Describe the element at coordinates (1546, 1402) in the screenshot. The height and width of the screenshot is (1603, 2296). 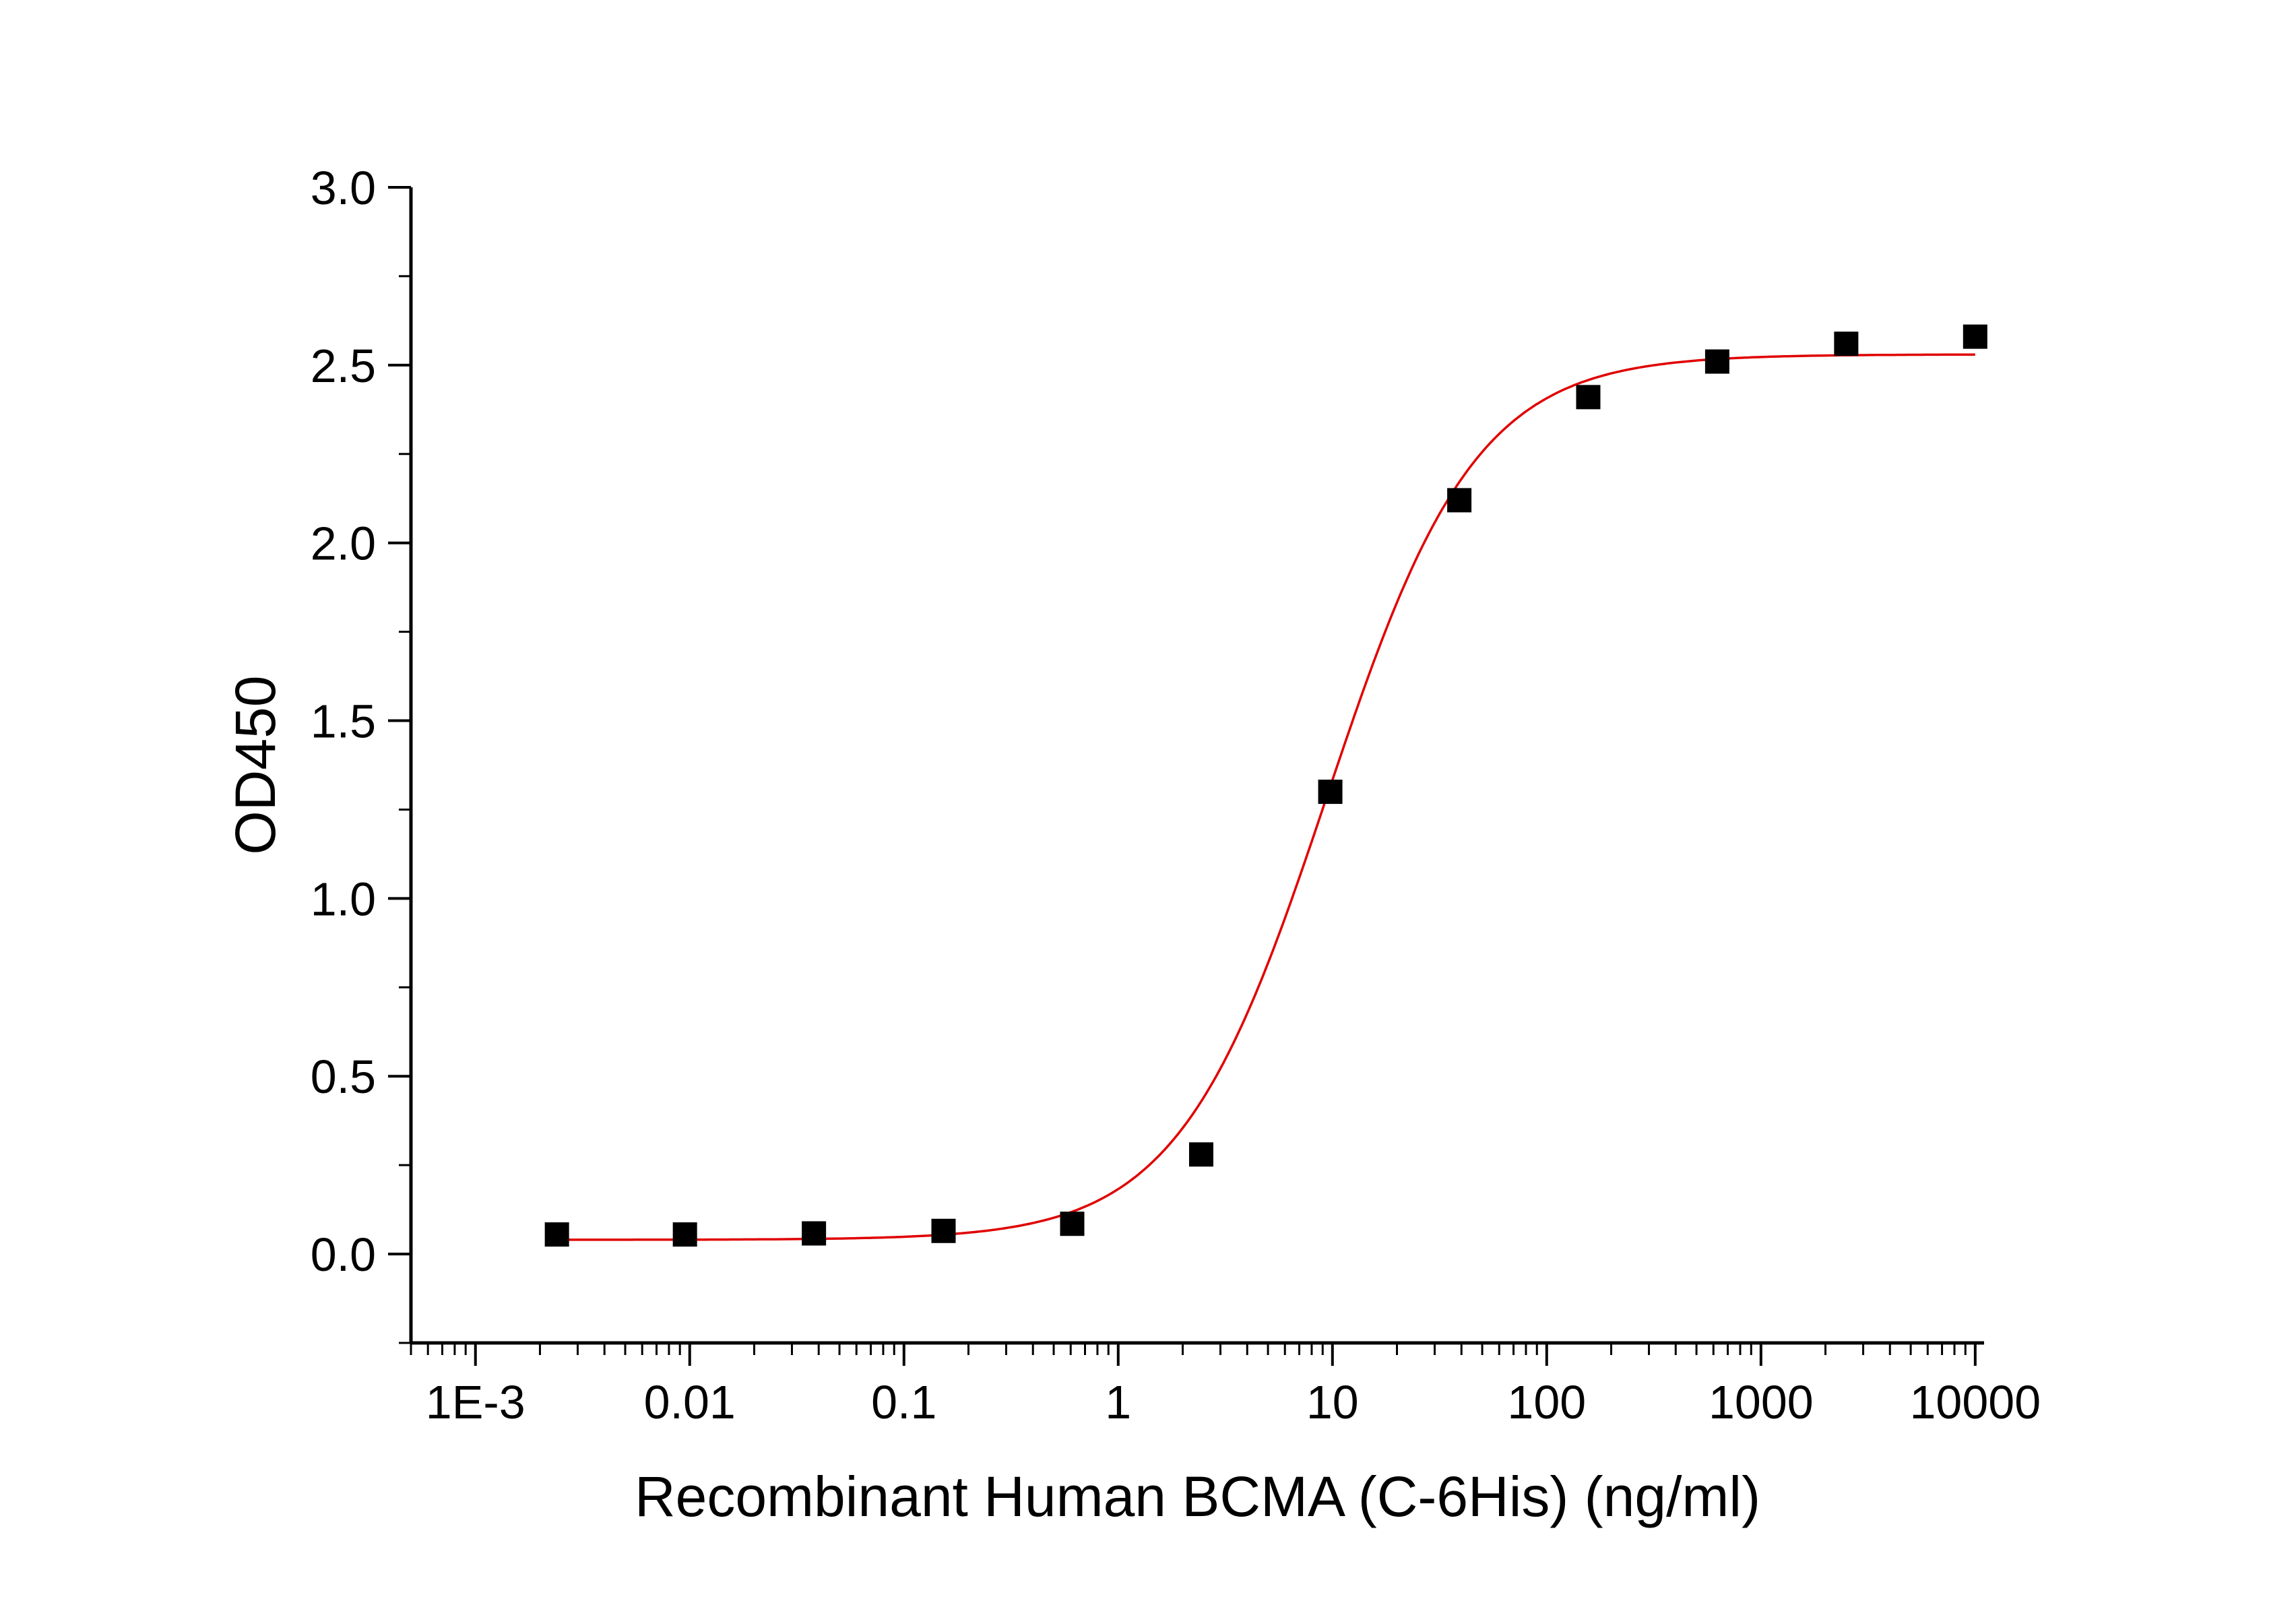
I see `x-tick-label: 100` at that location.